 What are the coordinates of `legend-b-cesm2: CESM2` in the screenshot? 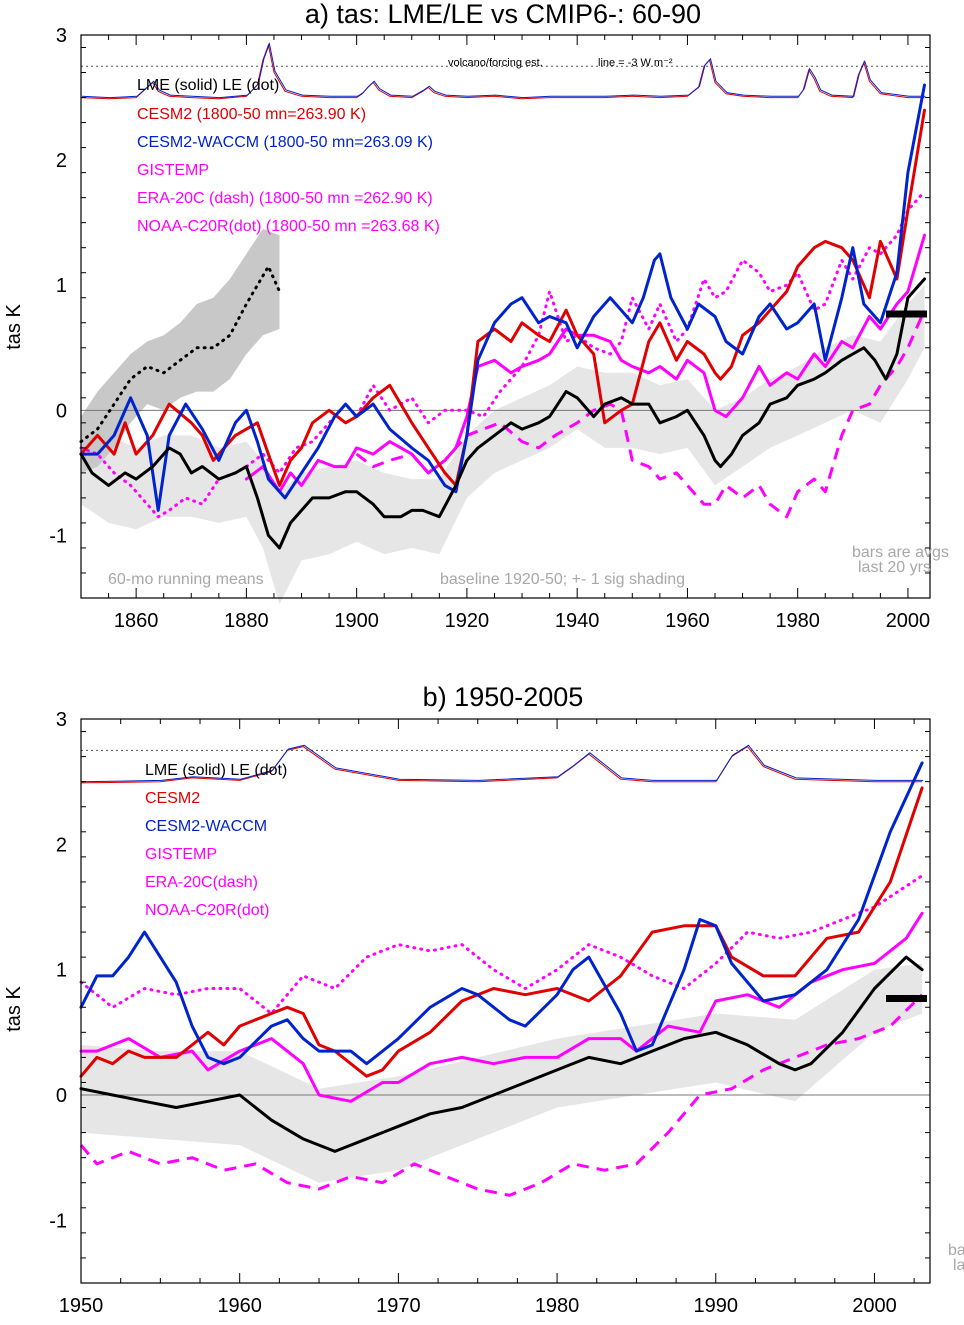 It's located at (172, 798).